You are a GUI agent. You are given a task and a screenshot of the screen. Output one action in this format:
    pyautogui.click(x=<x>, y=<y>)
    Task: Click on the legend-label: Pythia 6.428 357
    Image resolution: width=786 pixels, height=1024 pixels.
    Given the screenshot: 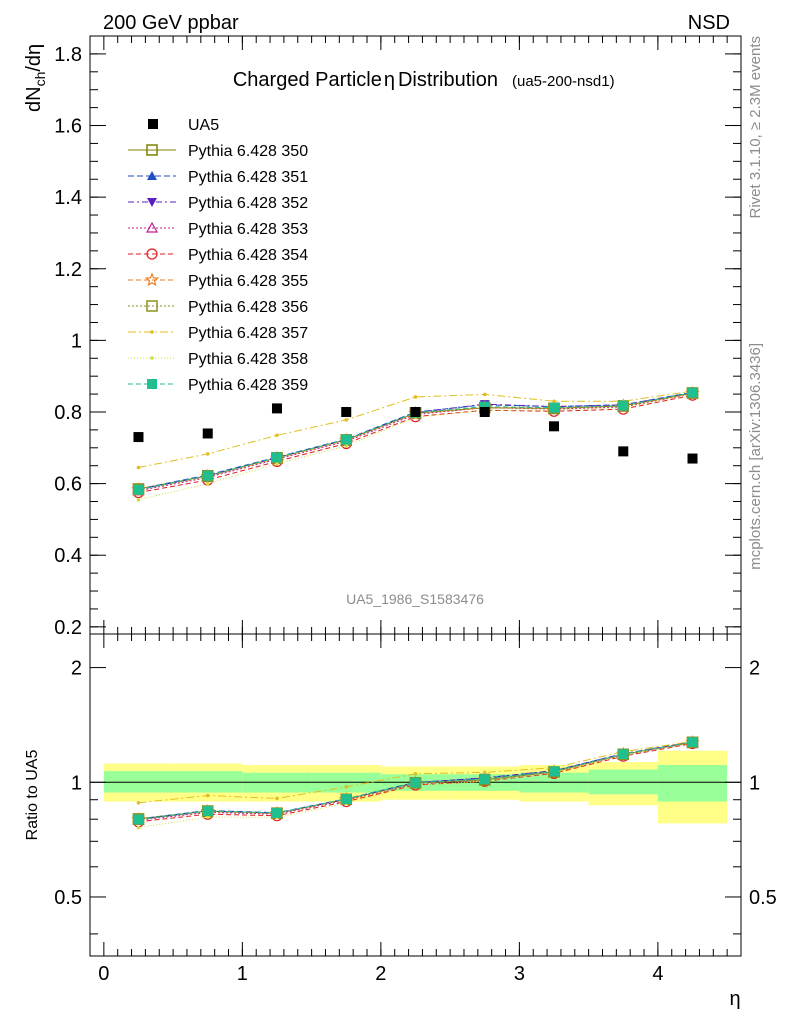 What is the action you would take?
    pyautogui.click(x=248, y=333)
    